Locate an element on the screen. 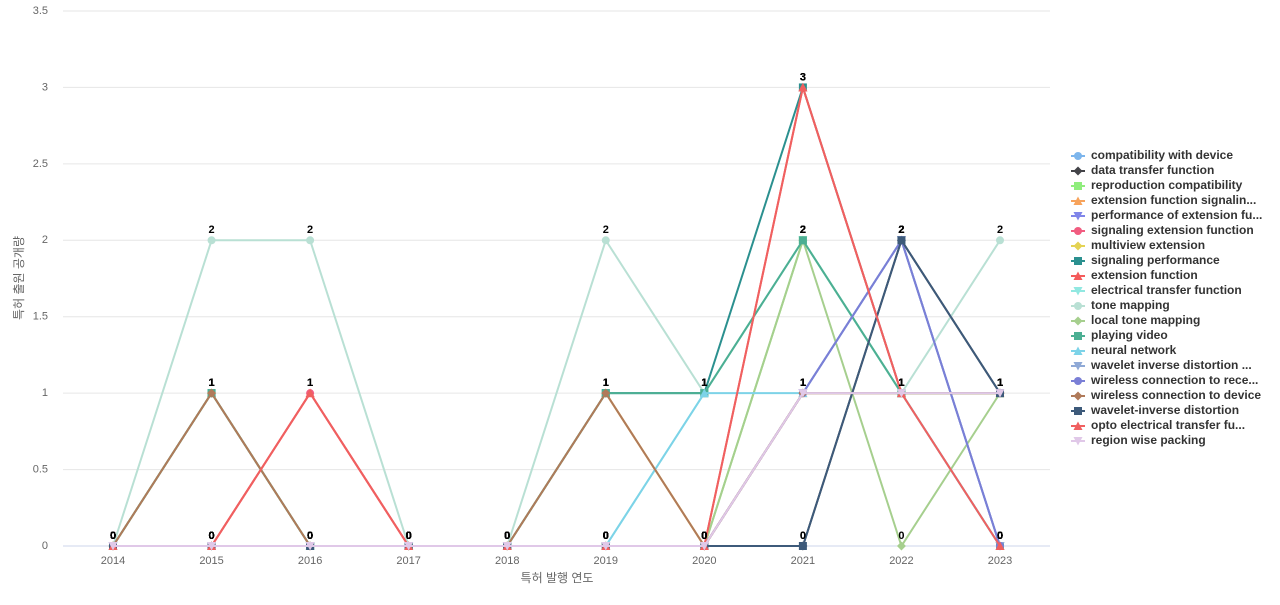  legend-item: wireless connection to device is located at coordinates (1166, 395).